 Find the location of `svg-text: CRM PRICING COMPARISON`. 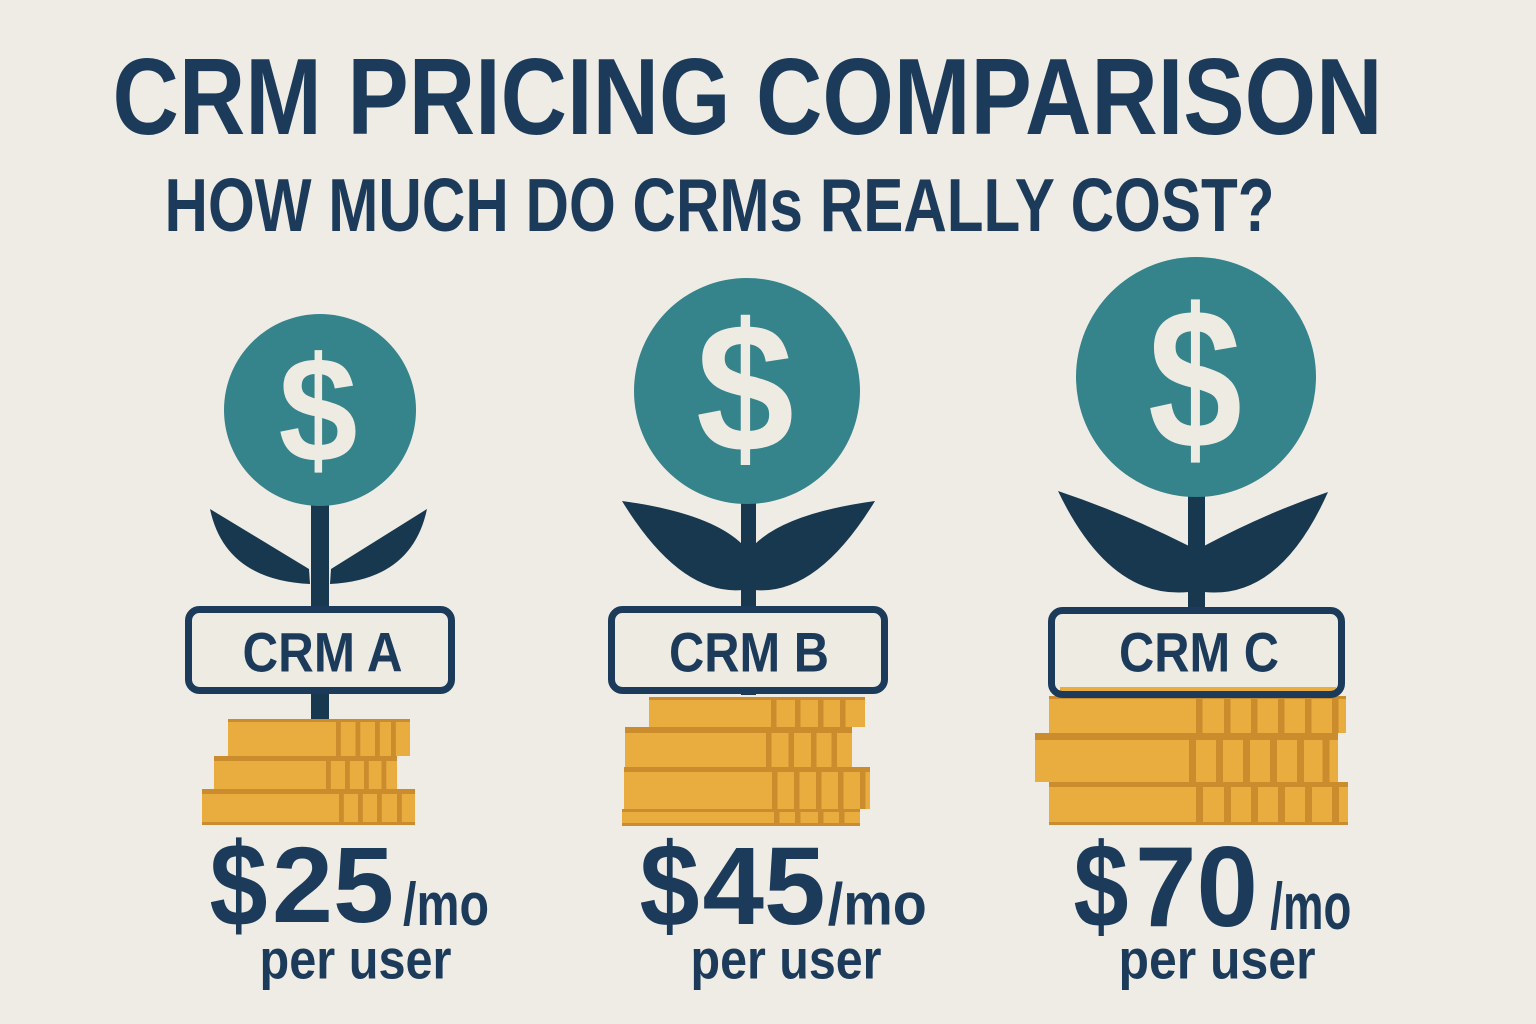

svg-text: CRM PRICING COMPARISON is located at coordinates (748, 97).